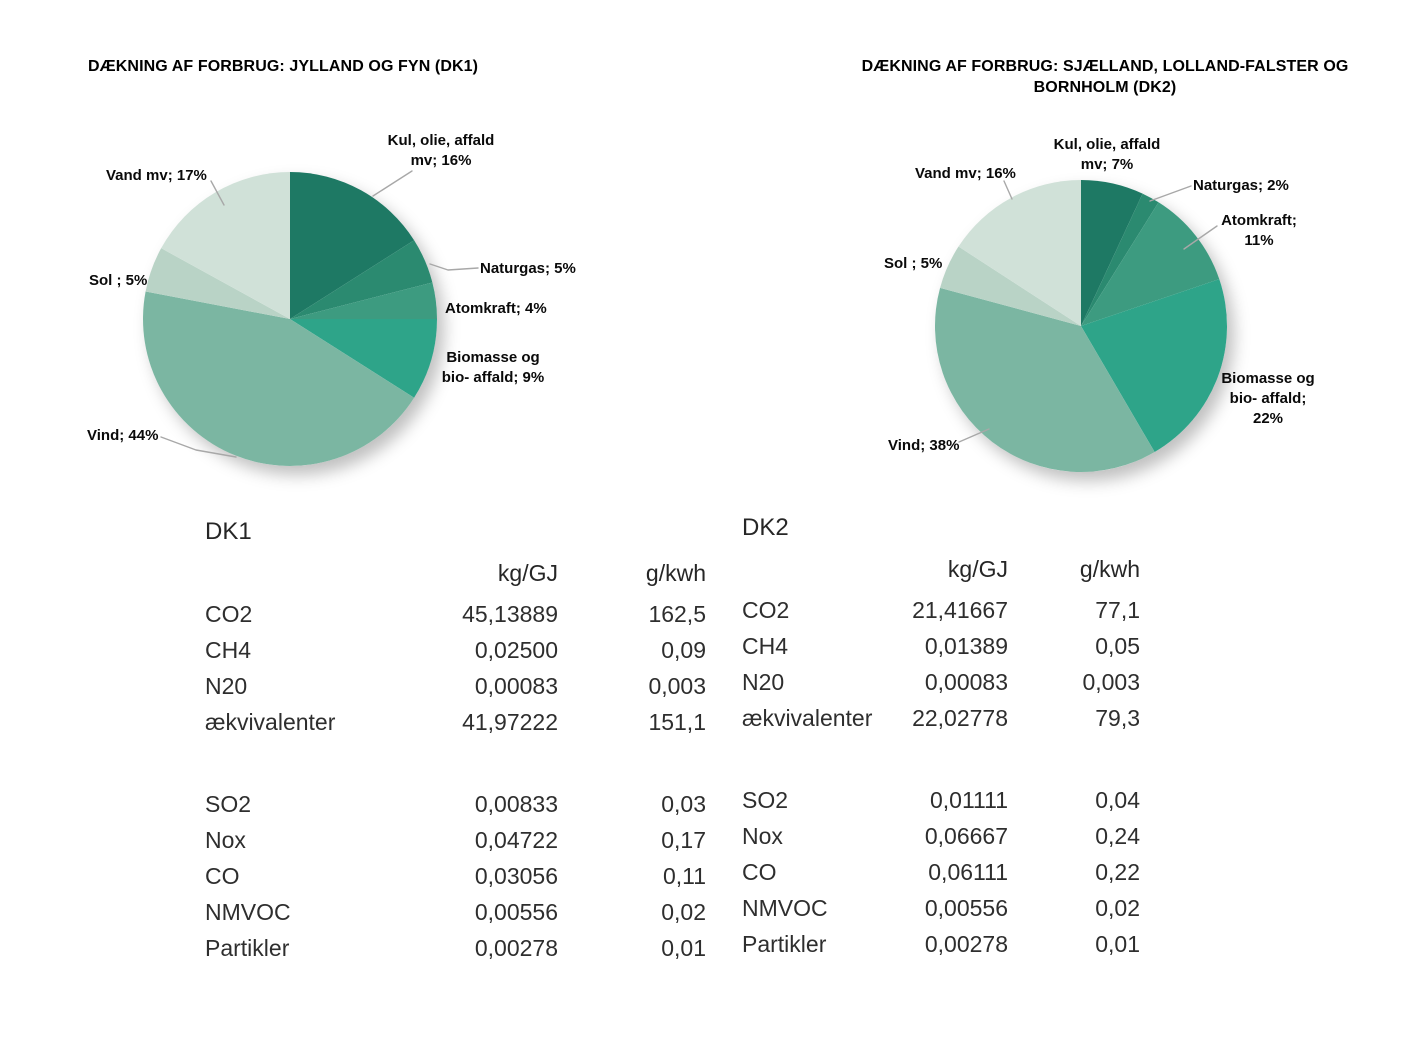  I want to click on pie-dk2, so click(1081, 326).